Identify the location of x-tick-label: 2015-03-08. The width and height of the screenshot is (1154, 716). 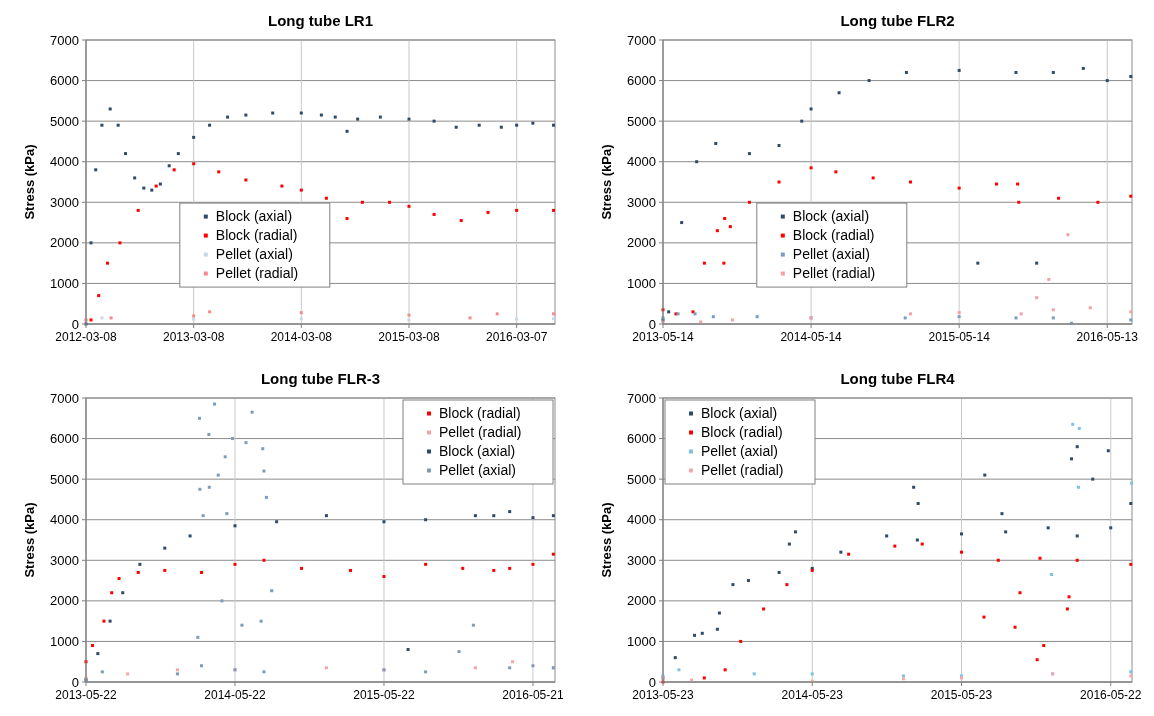
(409, 337).